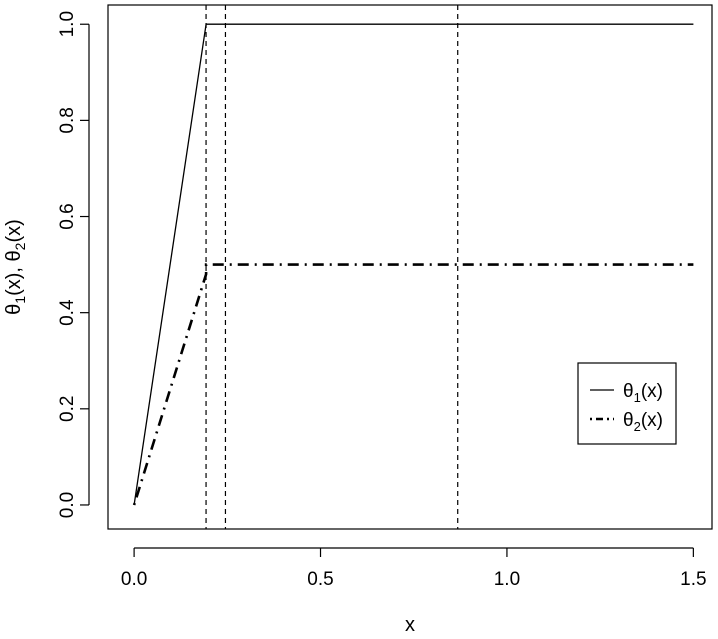 This screenshot has height=639, width=718. Describe the element at coordinates (134, 579) in the screenshot. I see `x-tick-label: 0.0` at that location.